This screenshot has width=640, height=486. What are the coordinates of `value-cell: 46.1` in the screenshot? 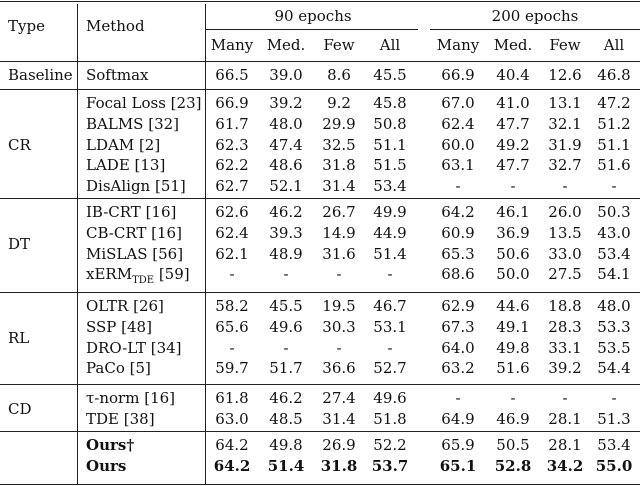 It's located at (513, 212).